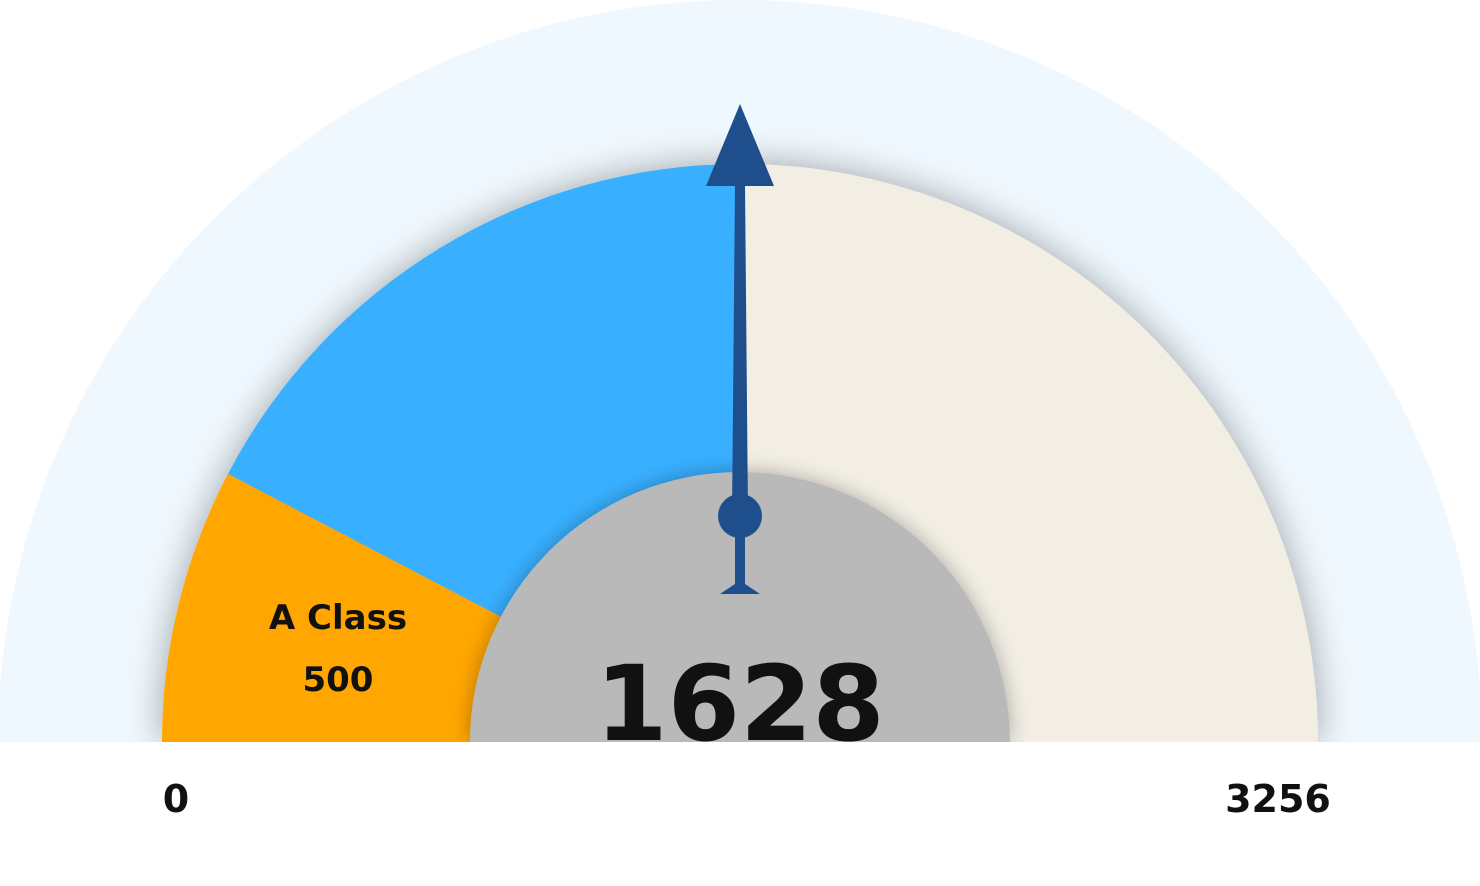 The width and height of the screenshot is (1480, 886). What do you see at coordinates (740, 607) in the screenshot?
I see `gauge-hub` at bounding box center [740, 607].